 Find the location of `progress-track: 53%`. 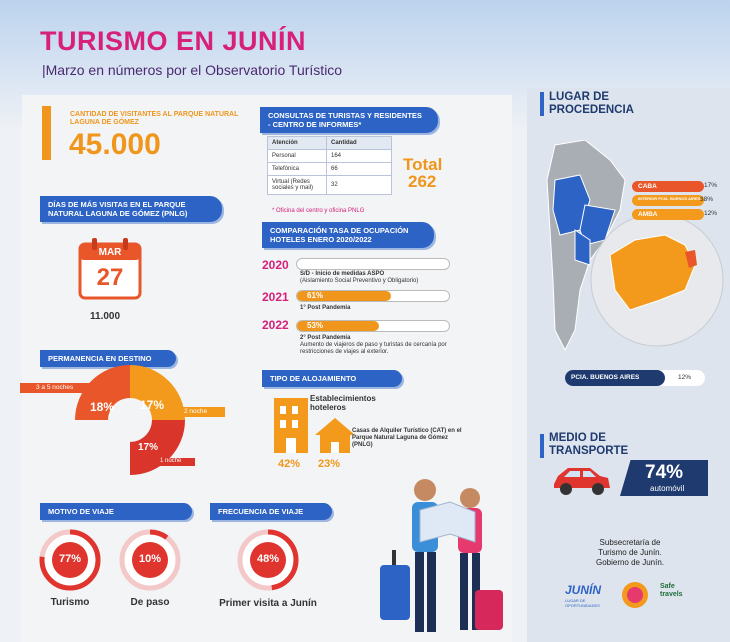

progress-track: 53% is located at coordinates (373, 326).